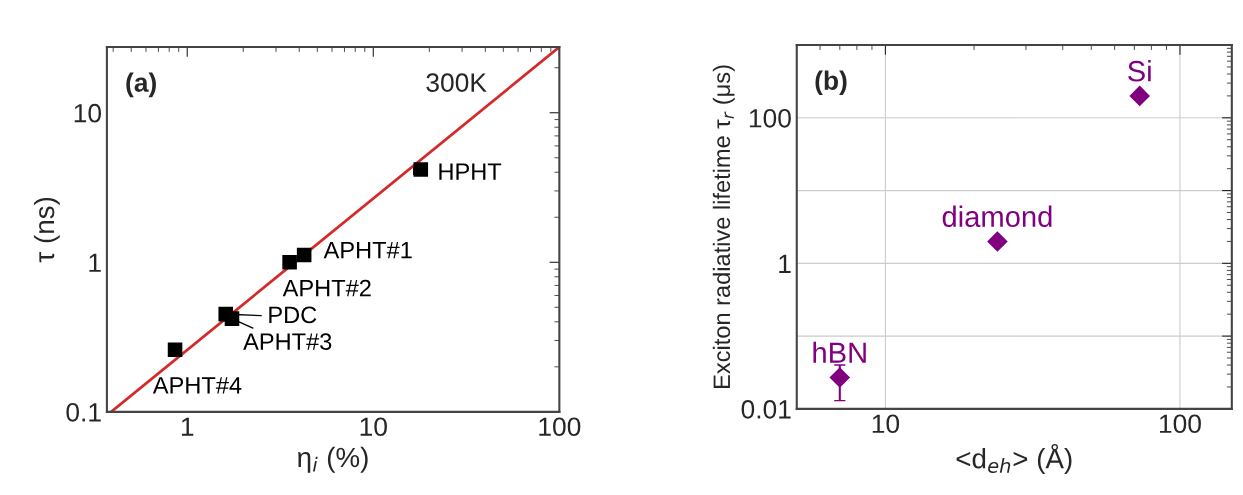 The height and width of the screenshot is (495, 1243). I want to click on annotation: APHT#1, so click(367, 250).